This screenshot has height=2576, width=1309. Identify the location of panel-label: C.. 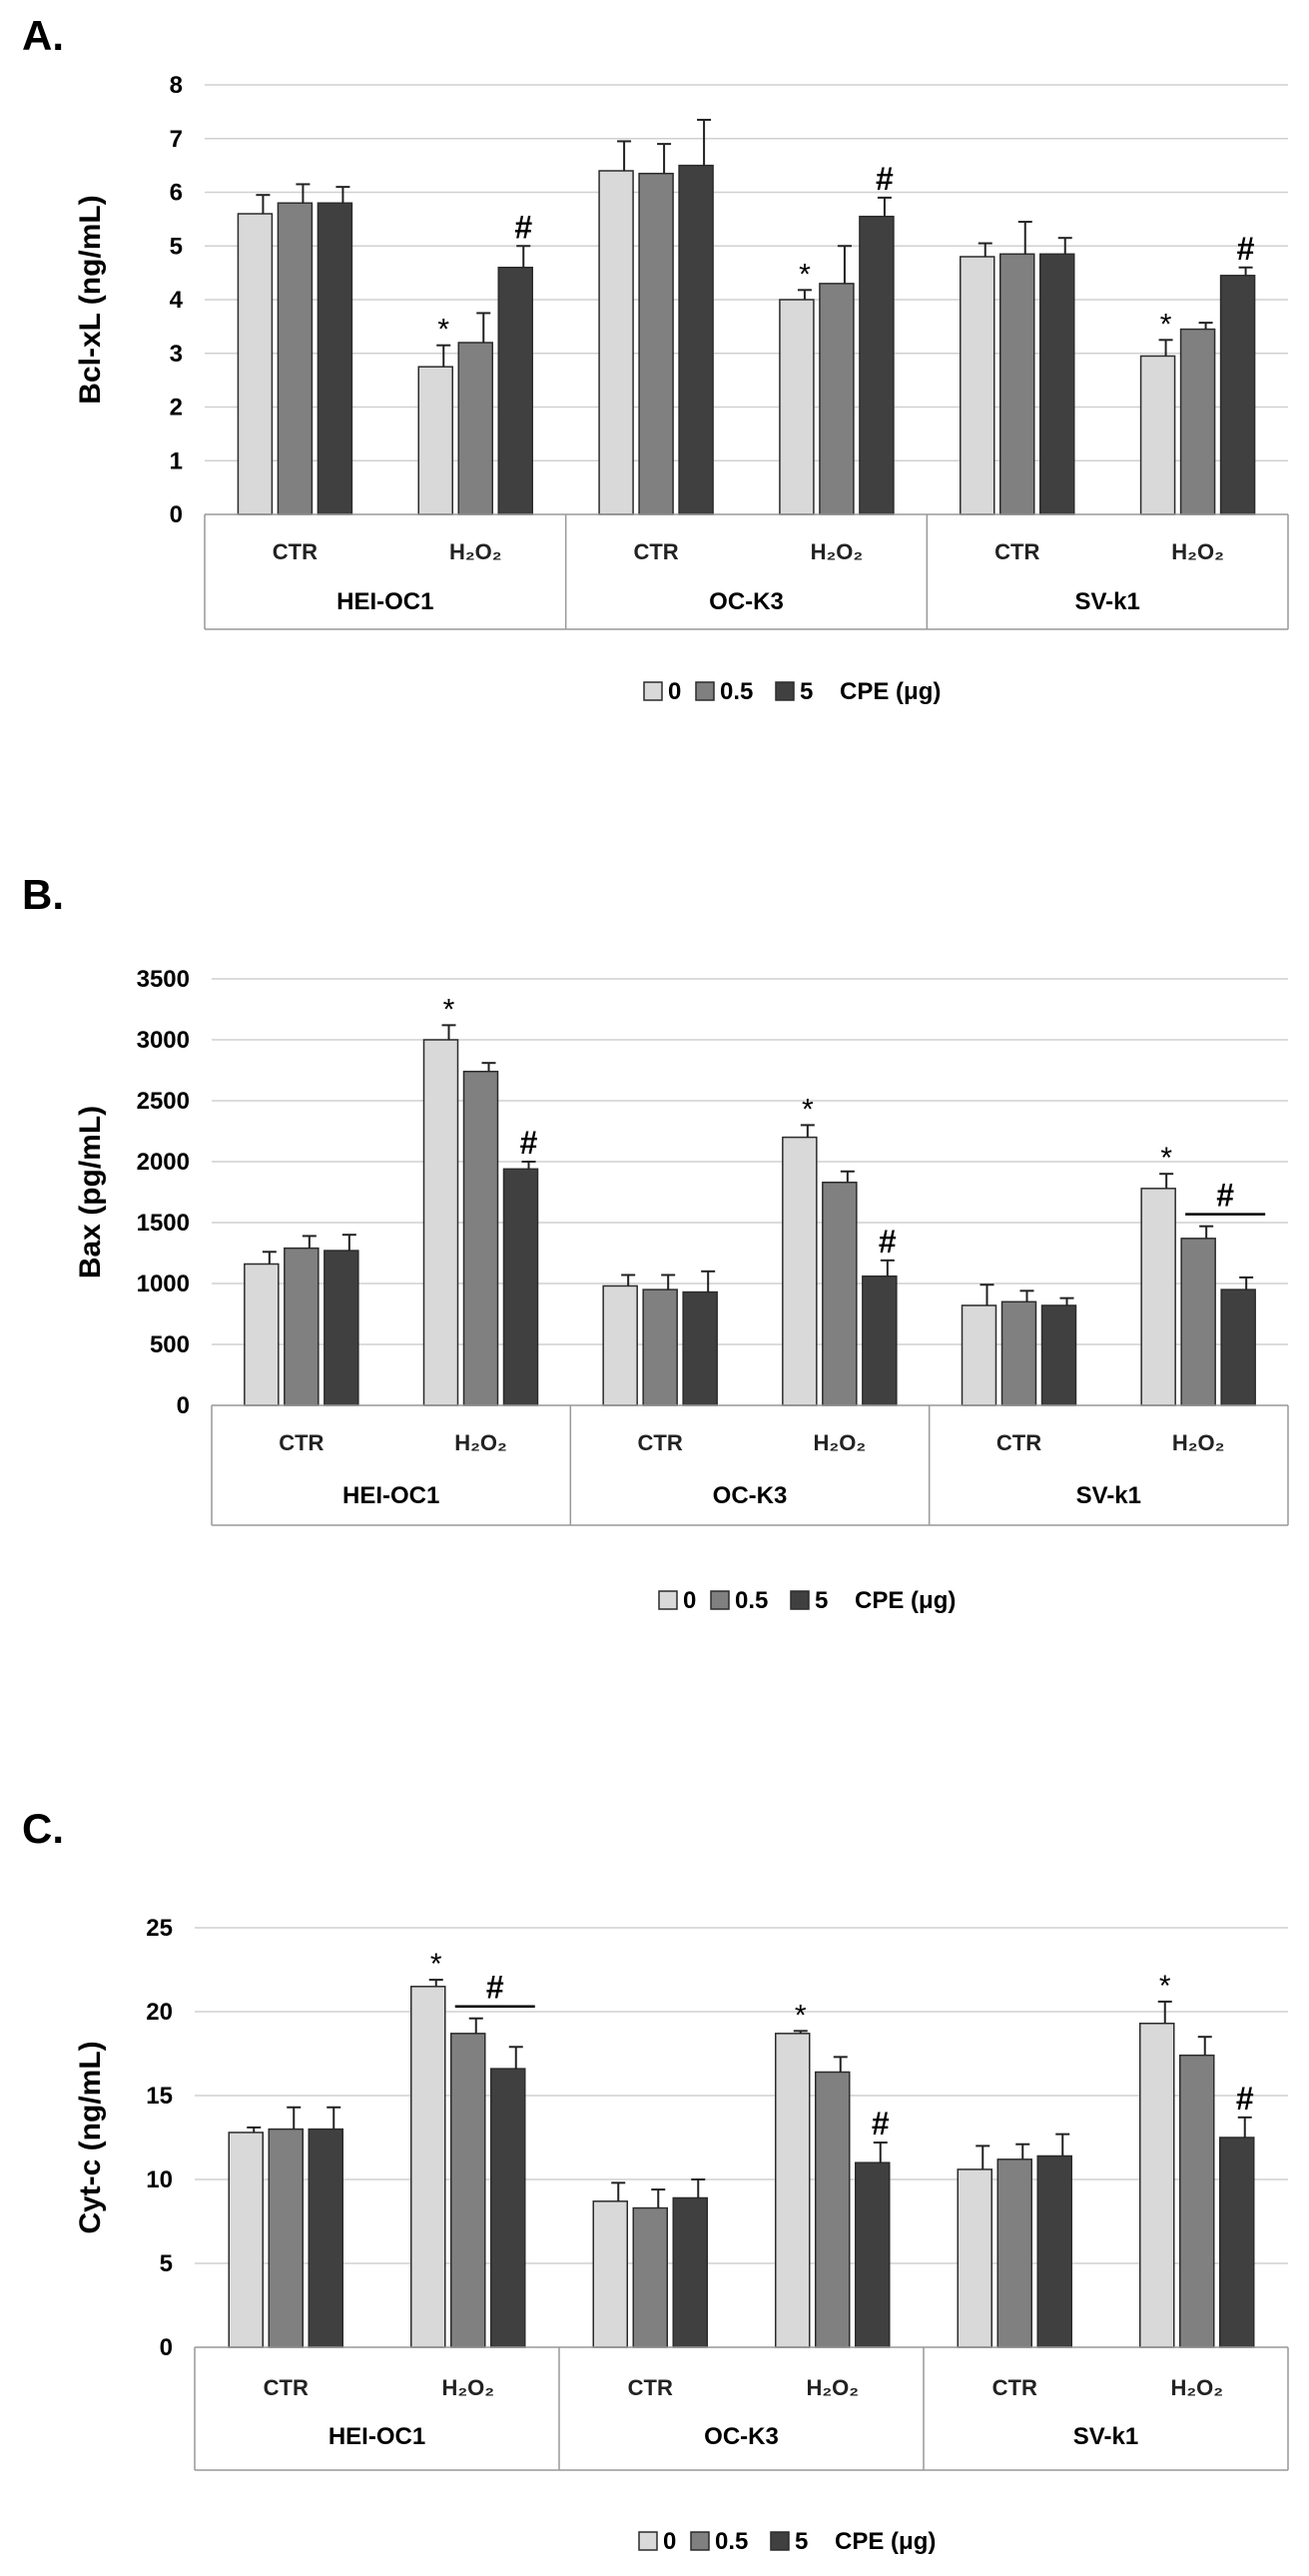
(43, 1829).